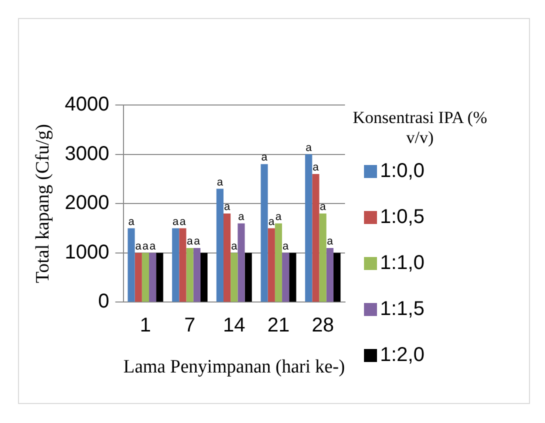 The image size is (545, 423). What do you see at coordinates (87, 203) in the screenshot?
I see `y-tick-label: 2000` at bounding box center [87, 203].